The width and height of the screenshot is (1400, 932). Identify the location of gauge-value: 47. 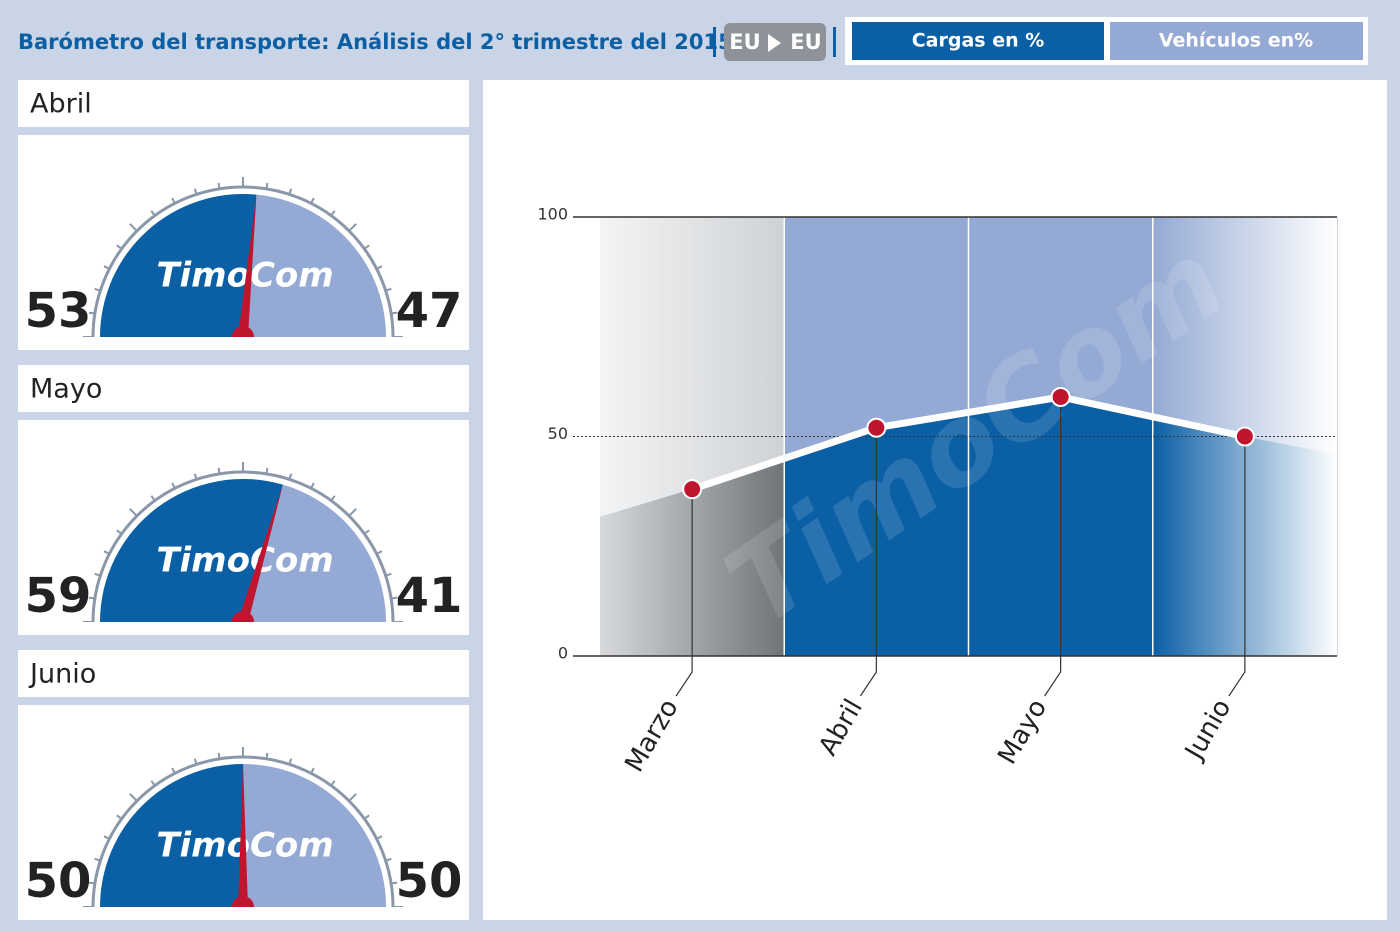
(429, 311).